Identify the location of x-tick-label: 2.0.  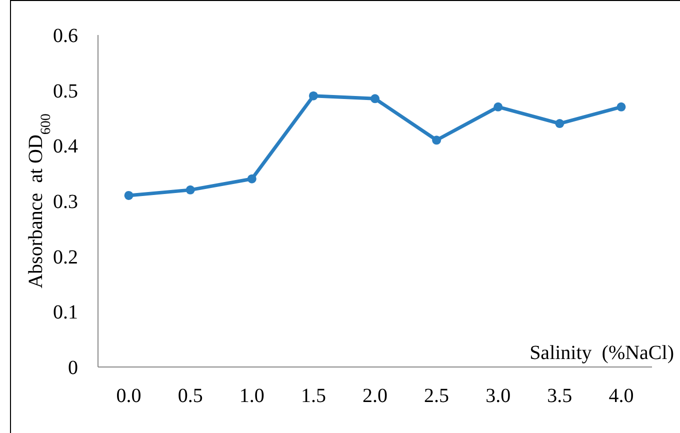
(375, 396).